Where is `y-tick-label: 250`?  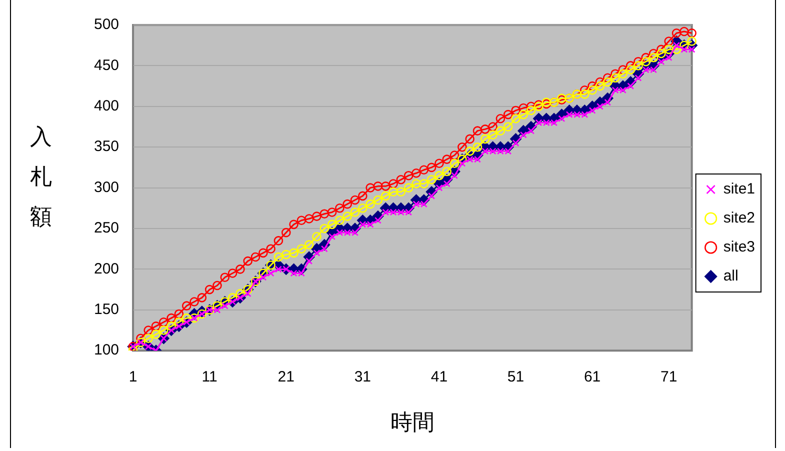 y-tick-label: 250 is located at coordinates (107, 228).